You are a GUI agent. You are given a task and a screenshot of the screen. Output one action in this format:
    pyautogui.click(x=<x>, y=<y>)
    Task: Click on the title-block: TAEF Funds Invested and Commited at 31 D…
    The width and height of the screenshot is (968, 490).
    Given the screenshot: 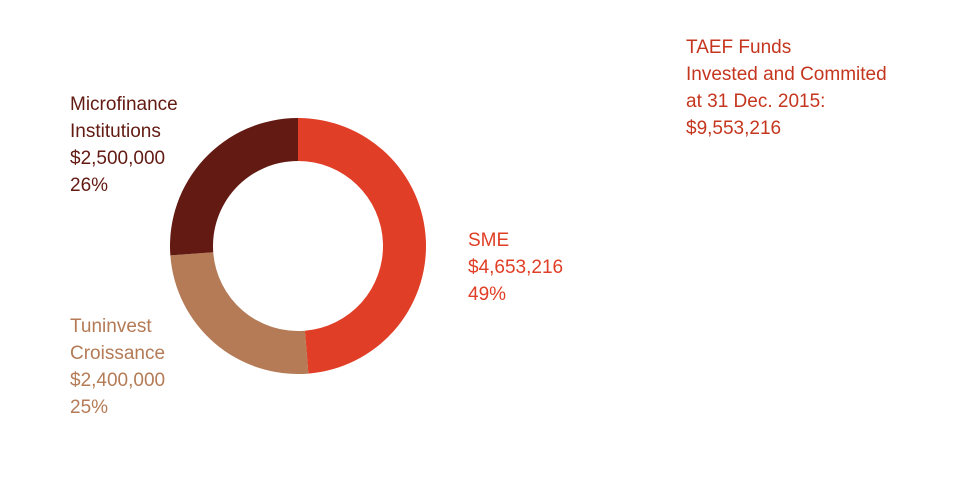 What is the action you would take?
    pyautogui.click(x=816, y=88)
    